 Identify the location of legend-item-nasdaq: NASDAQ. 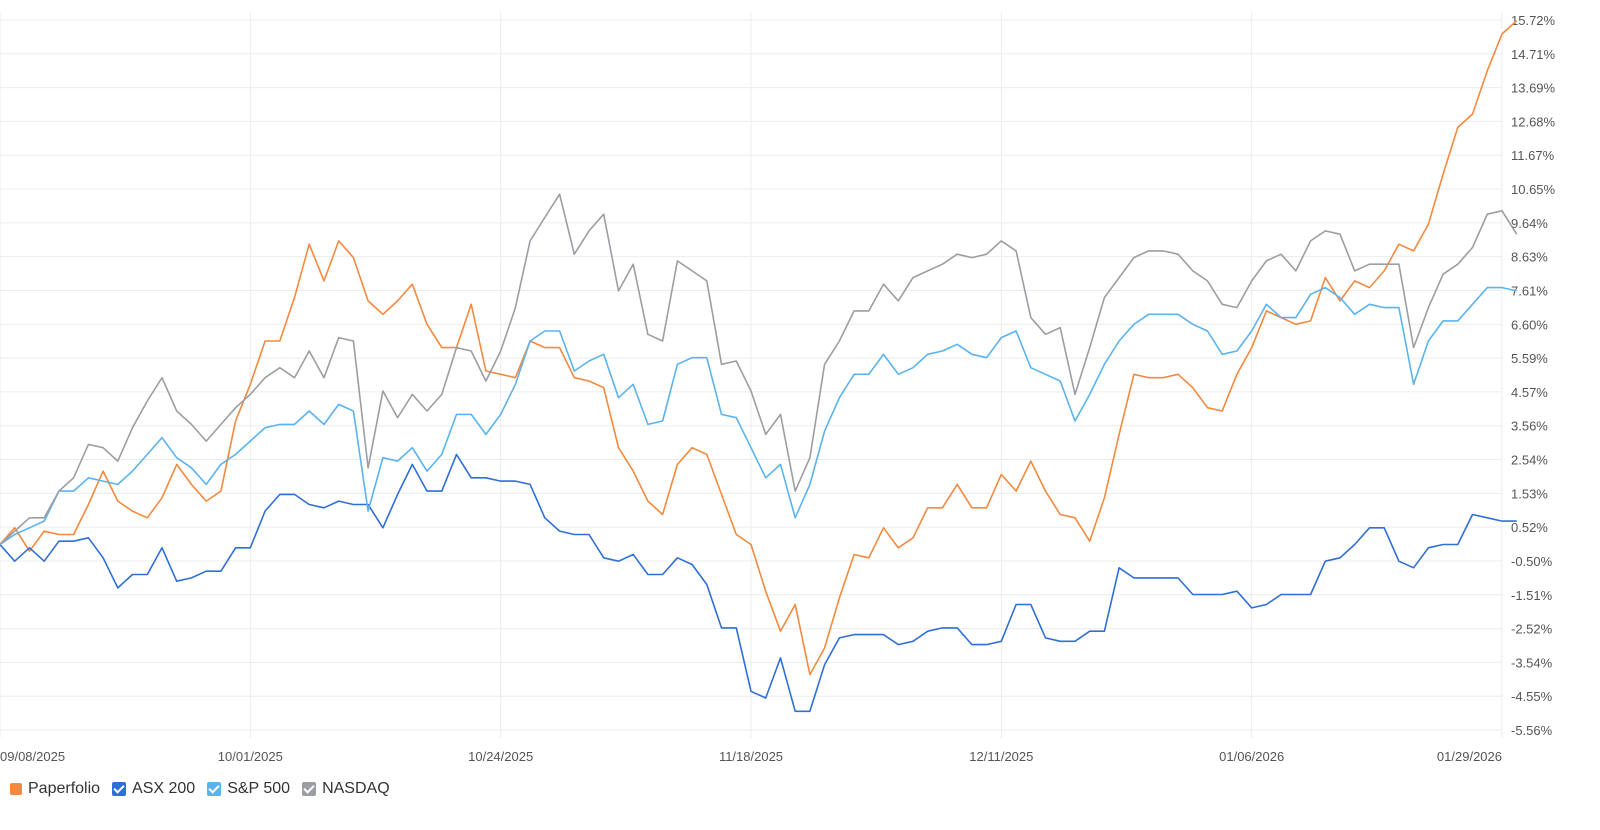
(346, 789).